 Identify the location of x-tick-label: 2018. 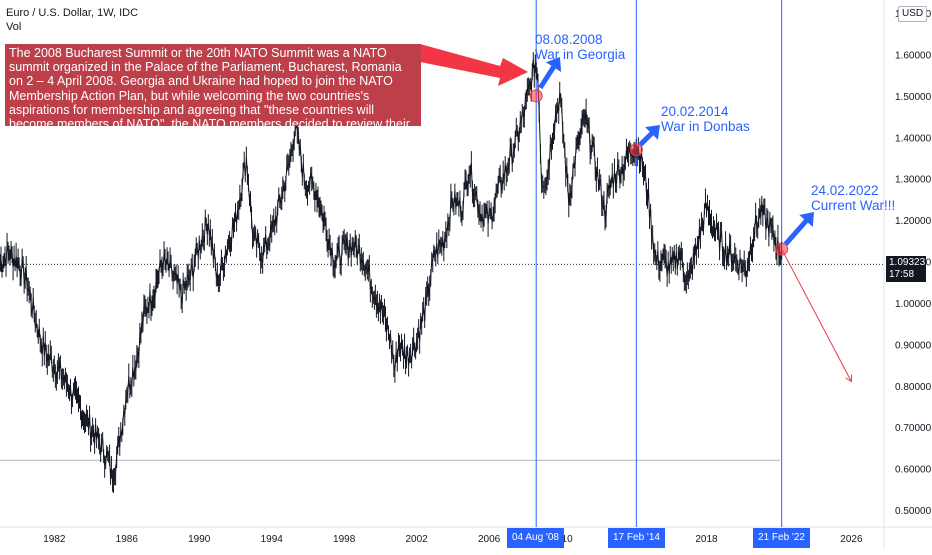
(706, 539).